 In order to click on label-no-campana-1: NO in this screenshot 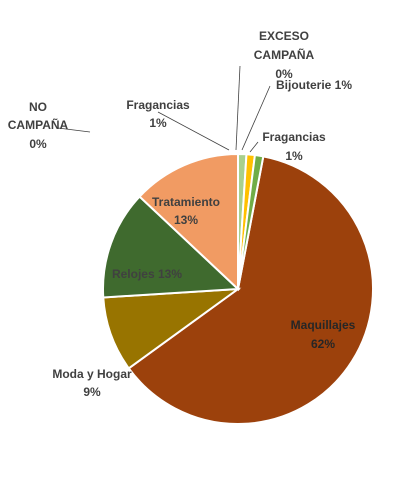, I will do `click(38, 107)`.